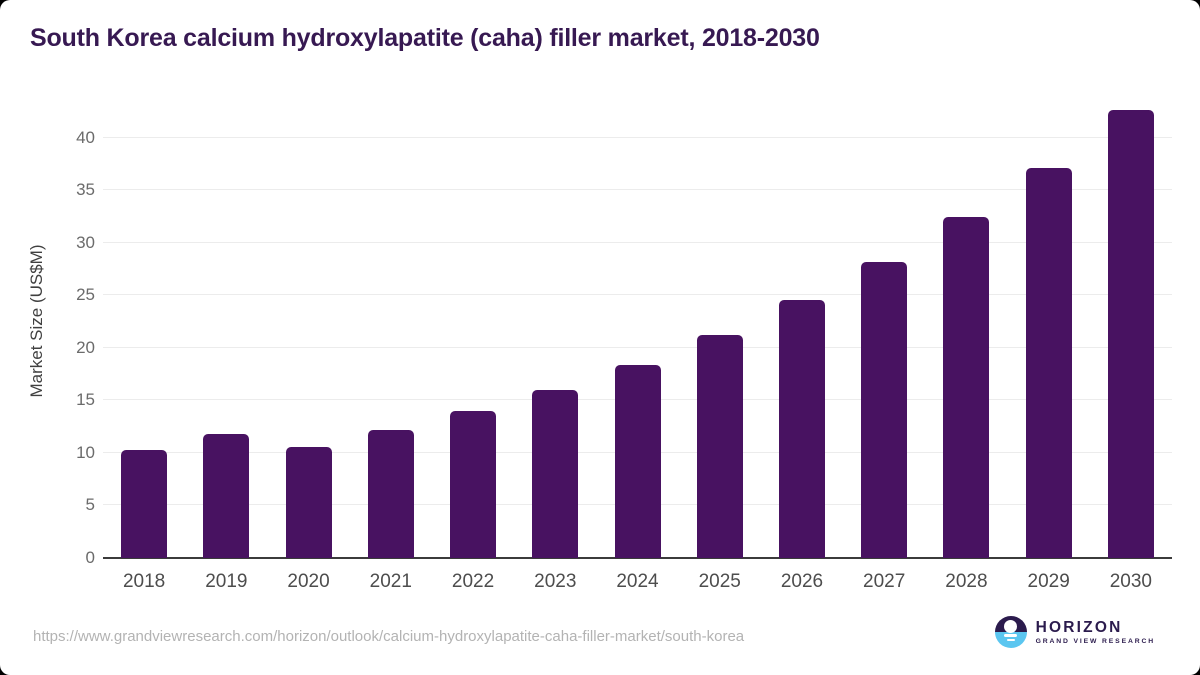  I want to click on x-tick-label-2018: 2018, so click(144, 581).